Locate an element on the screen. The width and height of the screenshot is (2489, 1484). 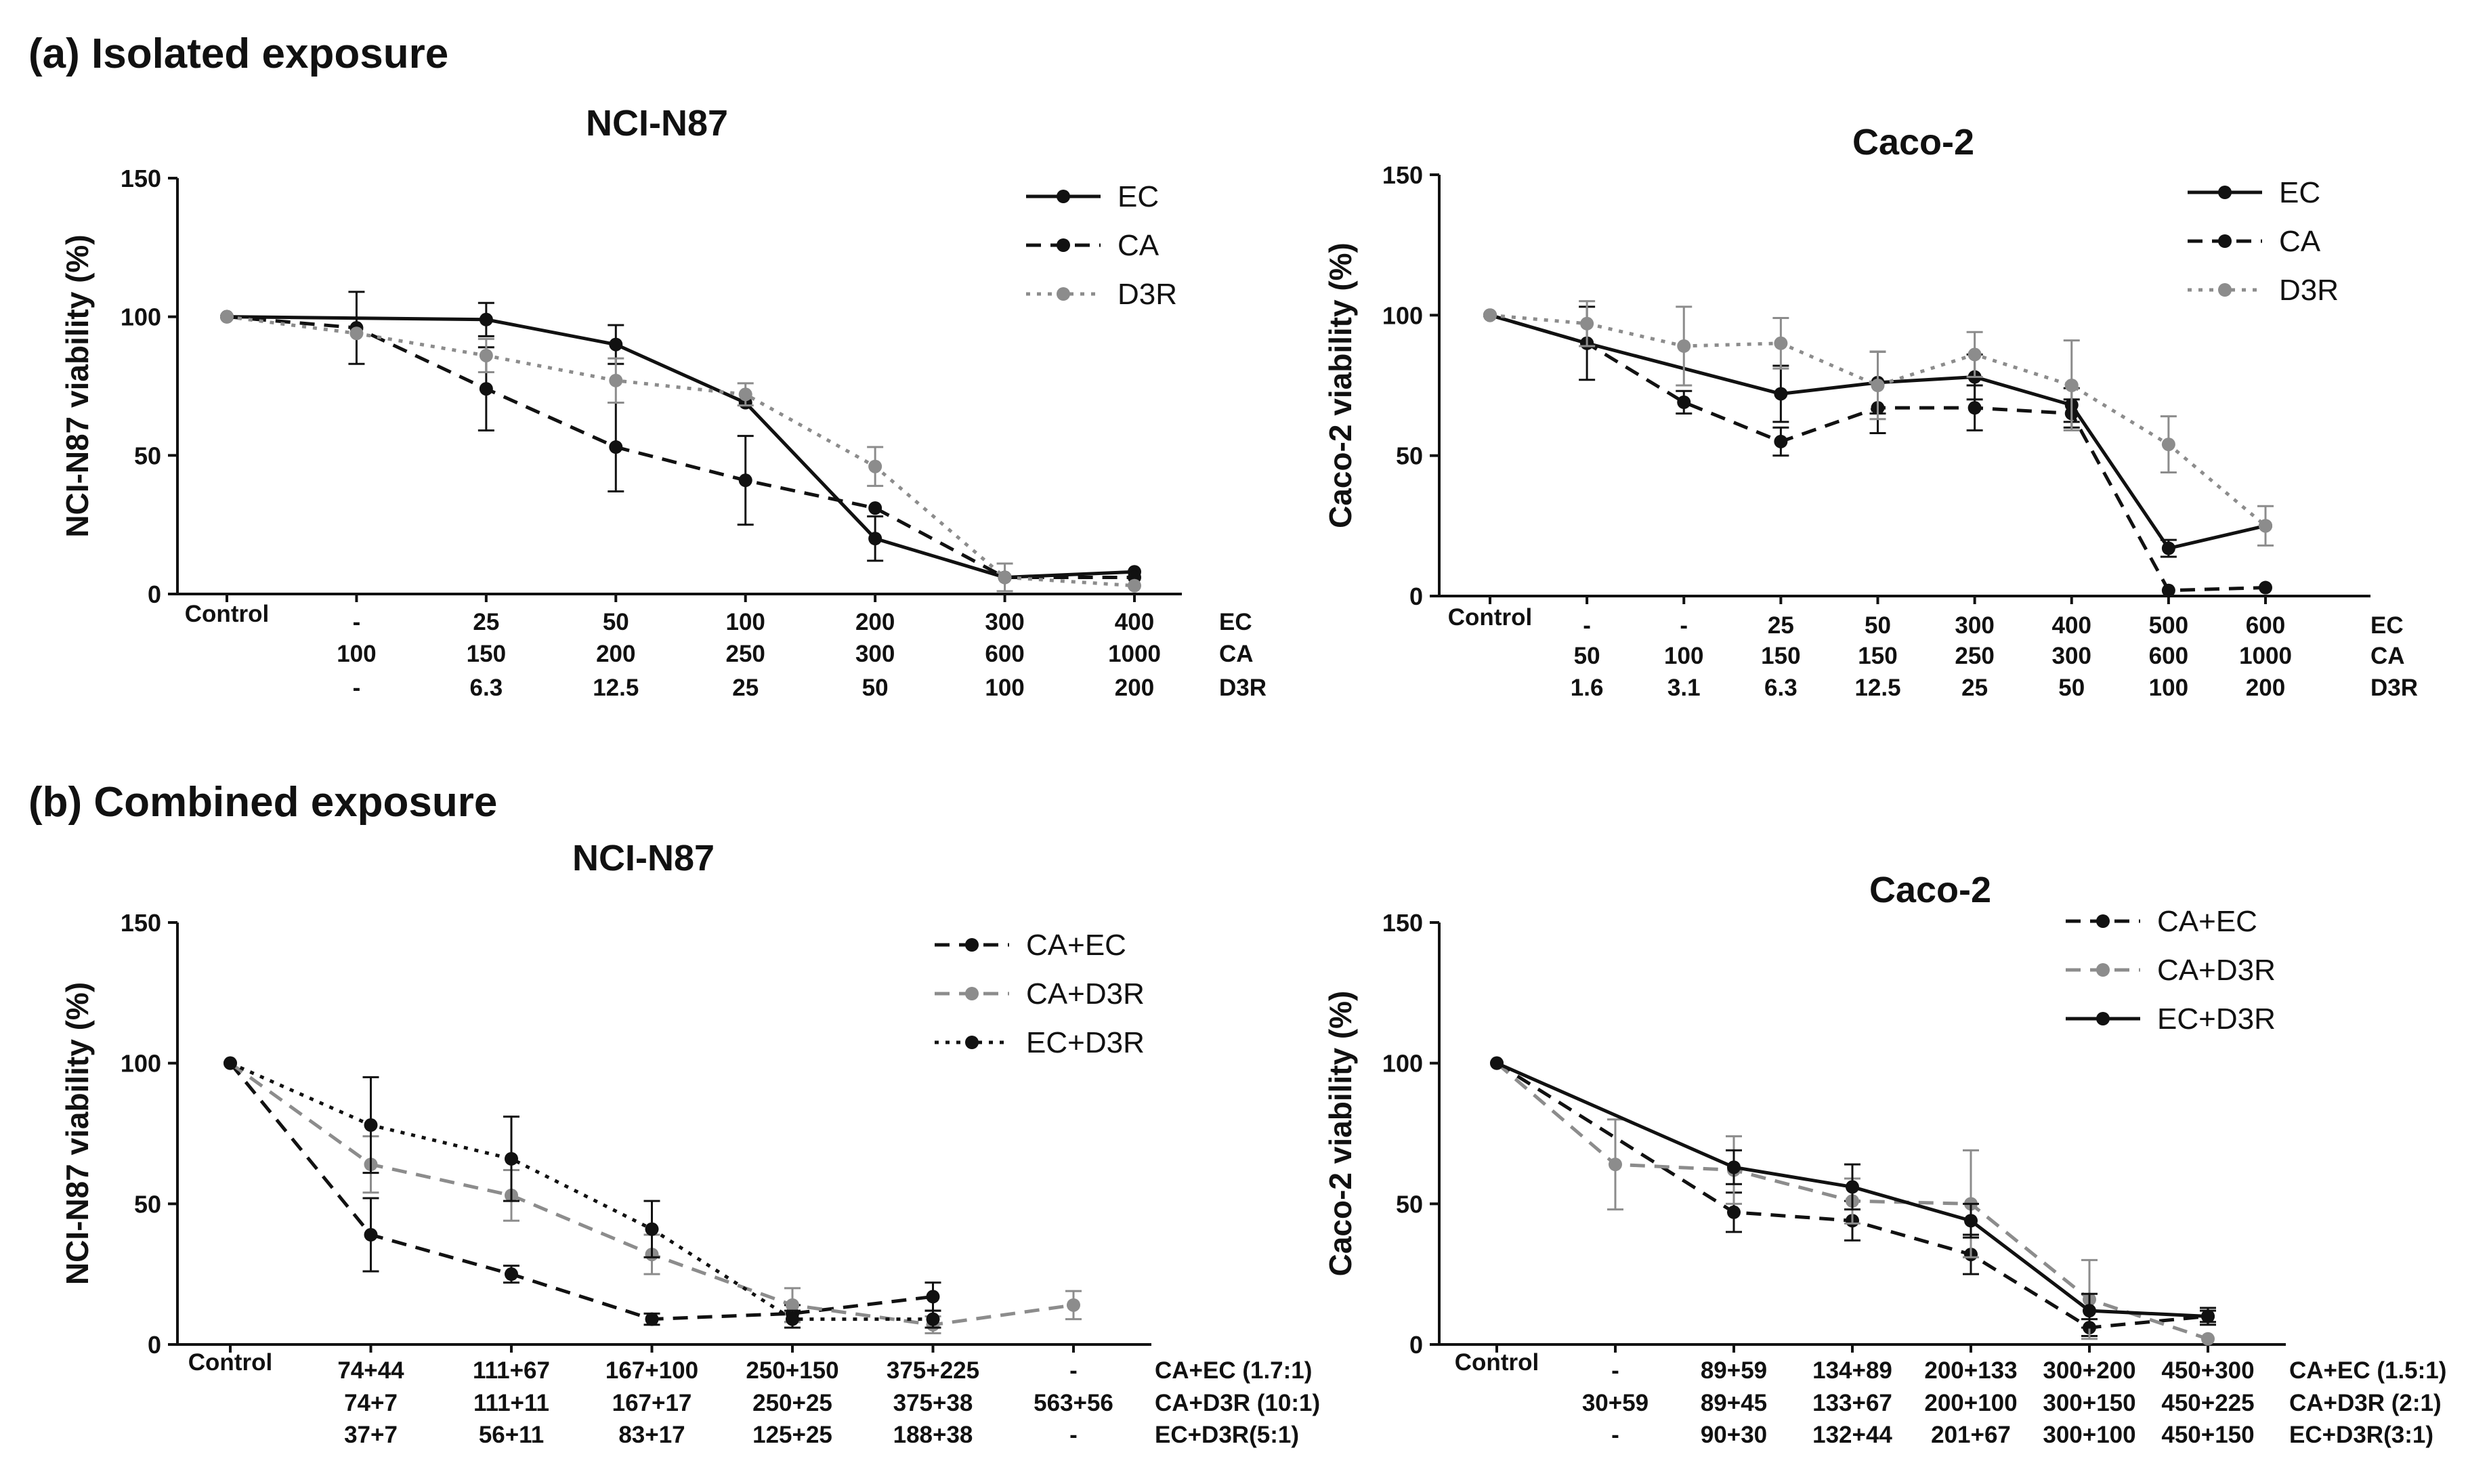
x-row-label: CA+EC (1.7:1) is located at coordinates (1233, 1370).